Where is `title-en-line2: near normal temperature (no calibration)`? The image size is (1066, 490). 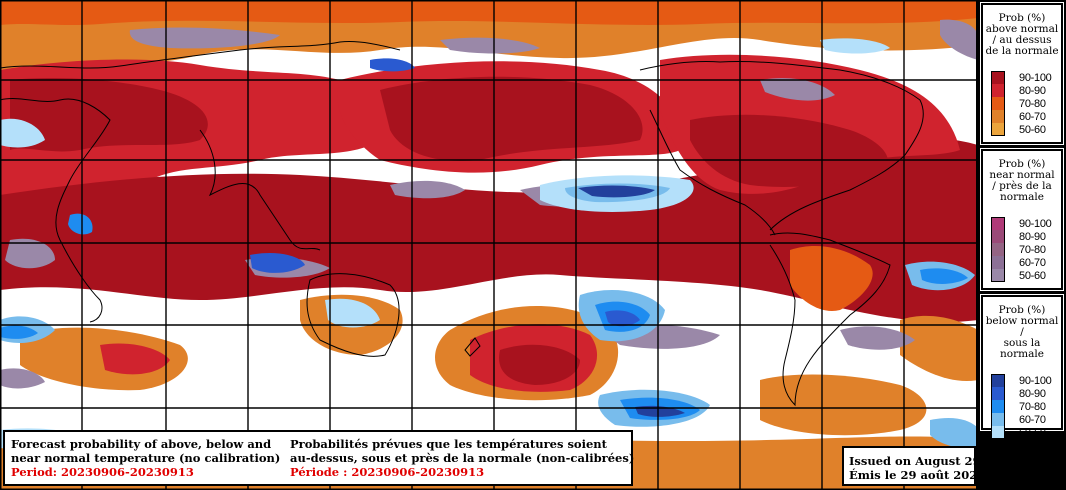 title-en-line2: near normal temperature (no calibration) is located at coordinates (146, 458).